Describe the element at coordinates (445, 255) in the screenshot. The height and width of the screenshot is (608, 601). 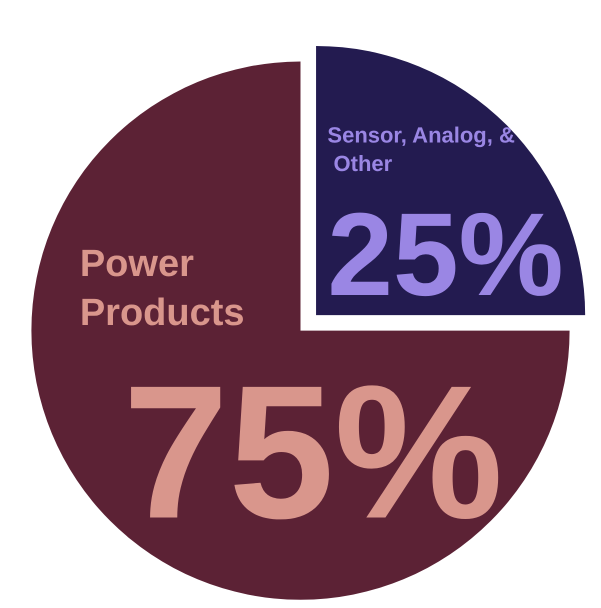
I see `data-label: 25%` at that location.